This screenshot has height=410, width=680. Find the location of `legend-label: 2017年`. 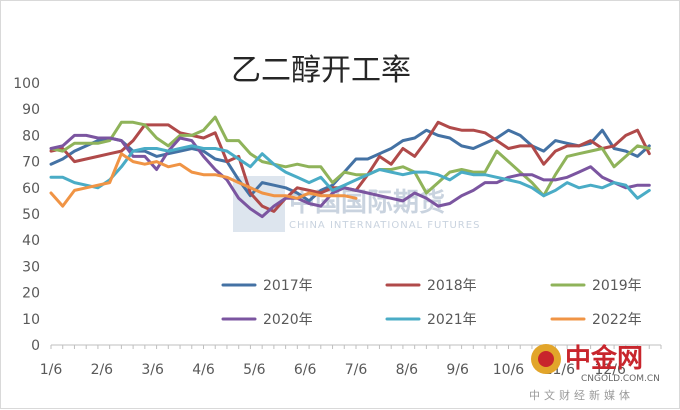

legend-label: 2017年 is located at coordinates (288, 286).